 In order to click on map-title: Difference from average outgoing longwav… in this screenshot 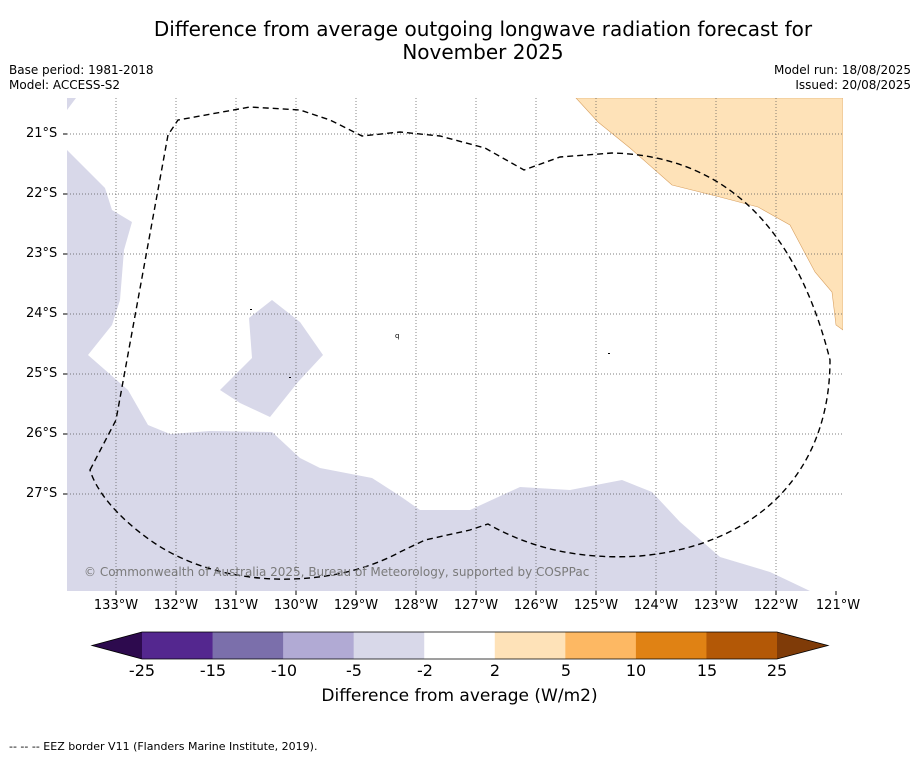, I will do `click(459, 41)`.